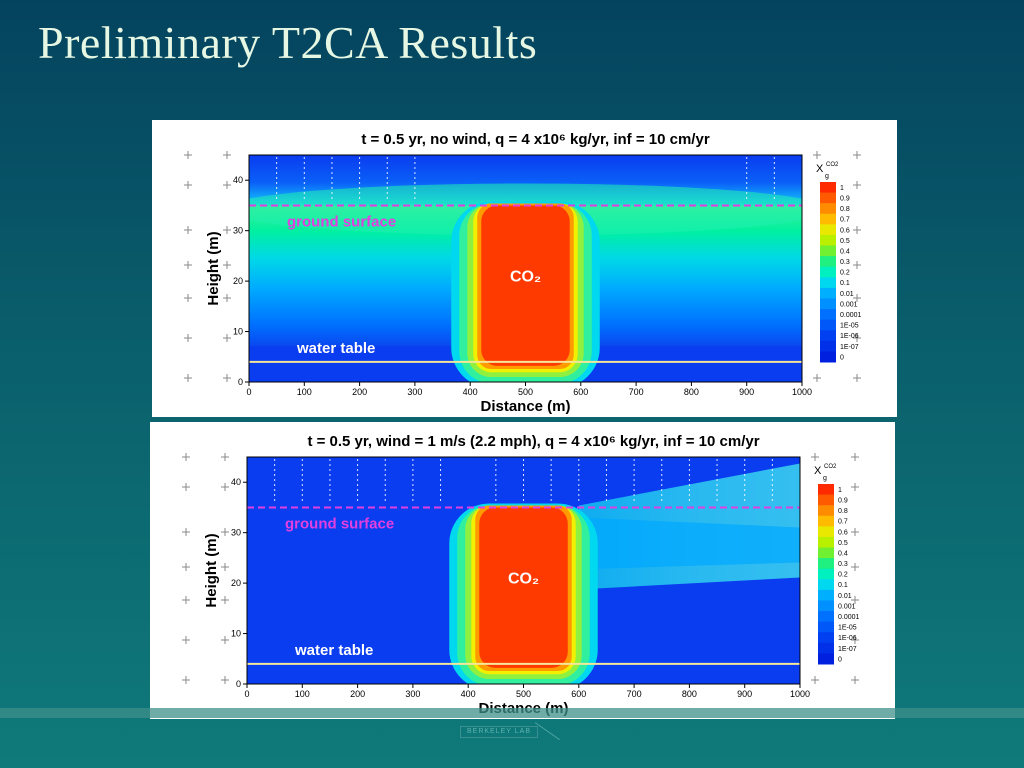  What do you see at coordinates (845, 241) in the screenshot?
I see `colorbar-label: 0.5` at bounding box center [845, 241].